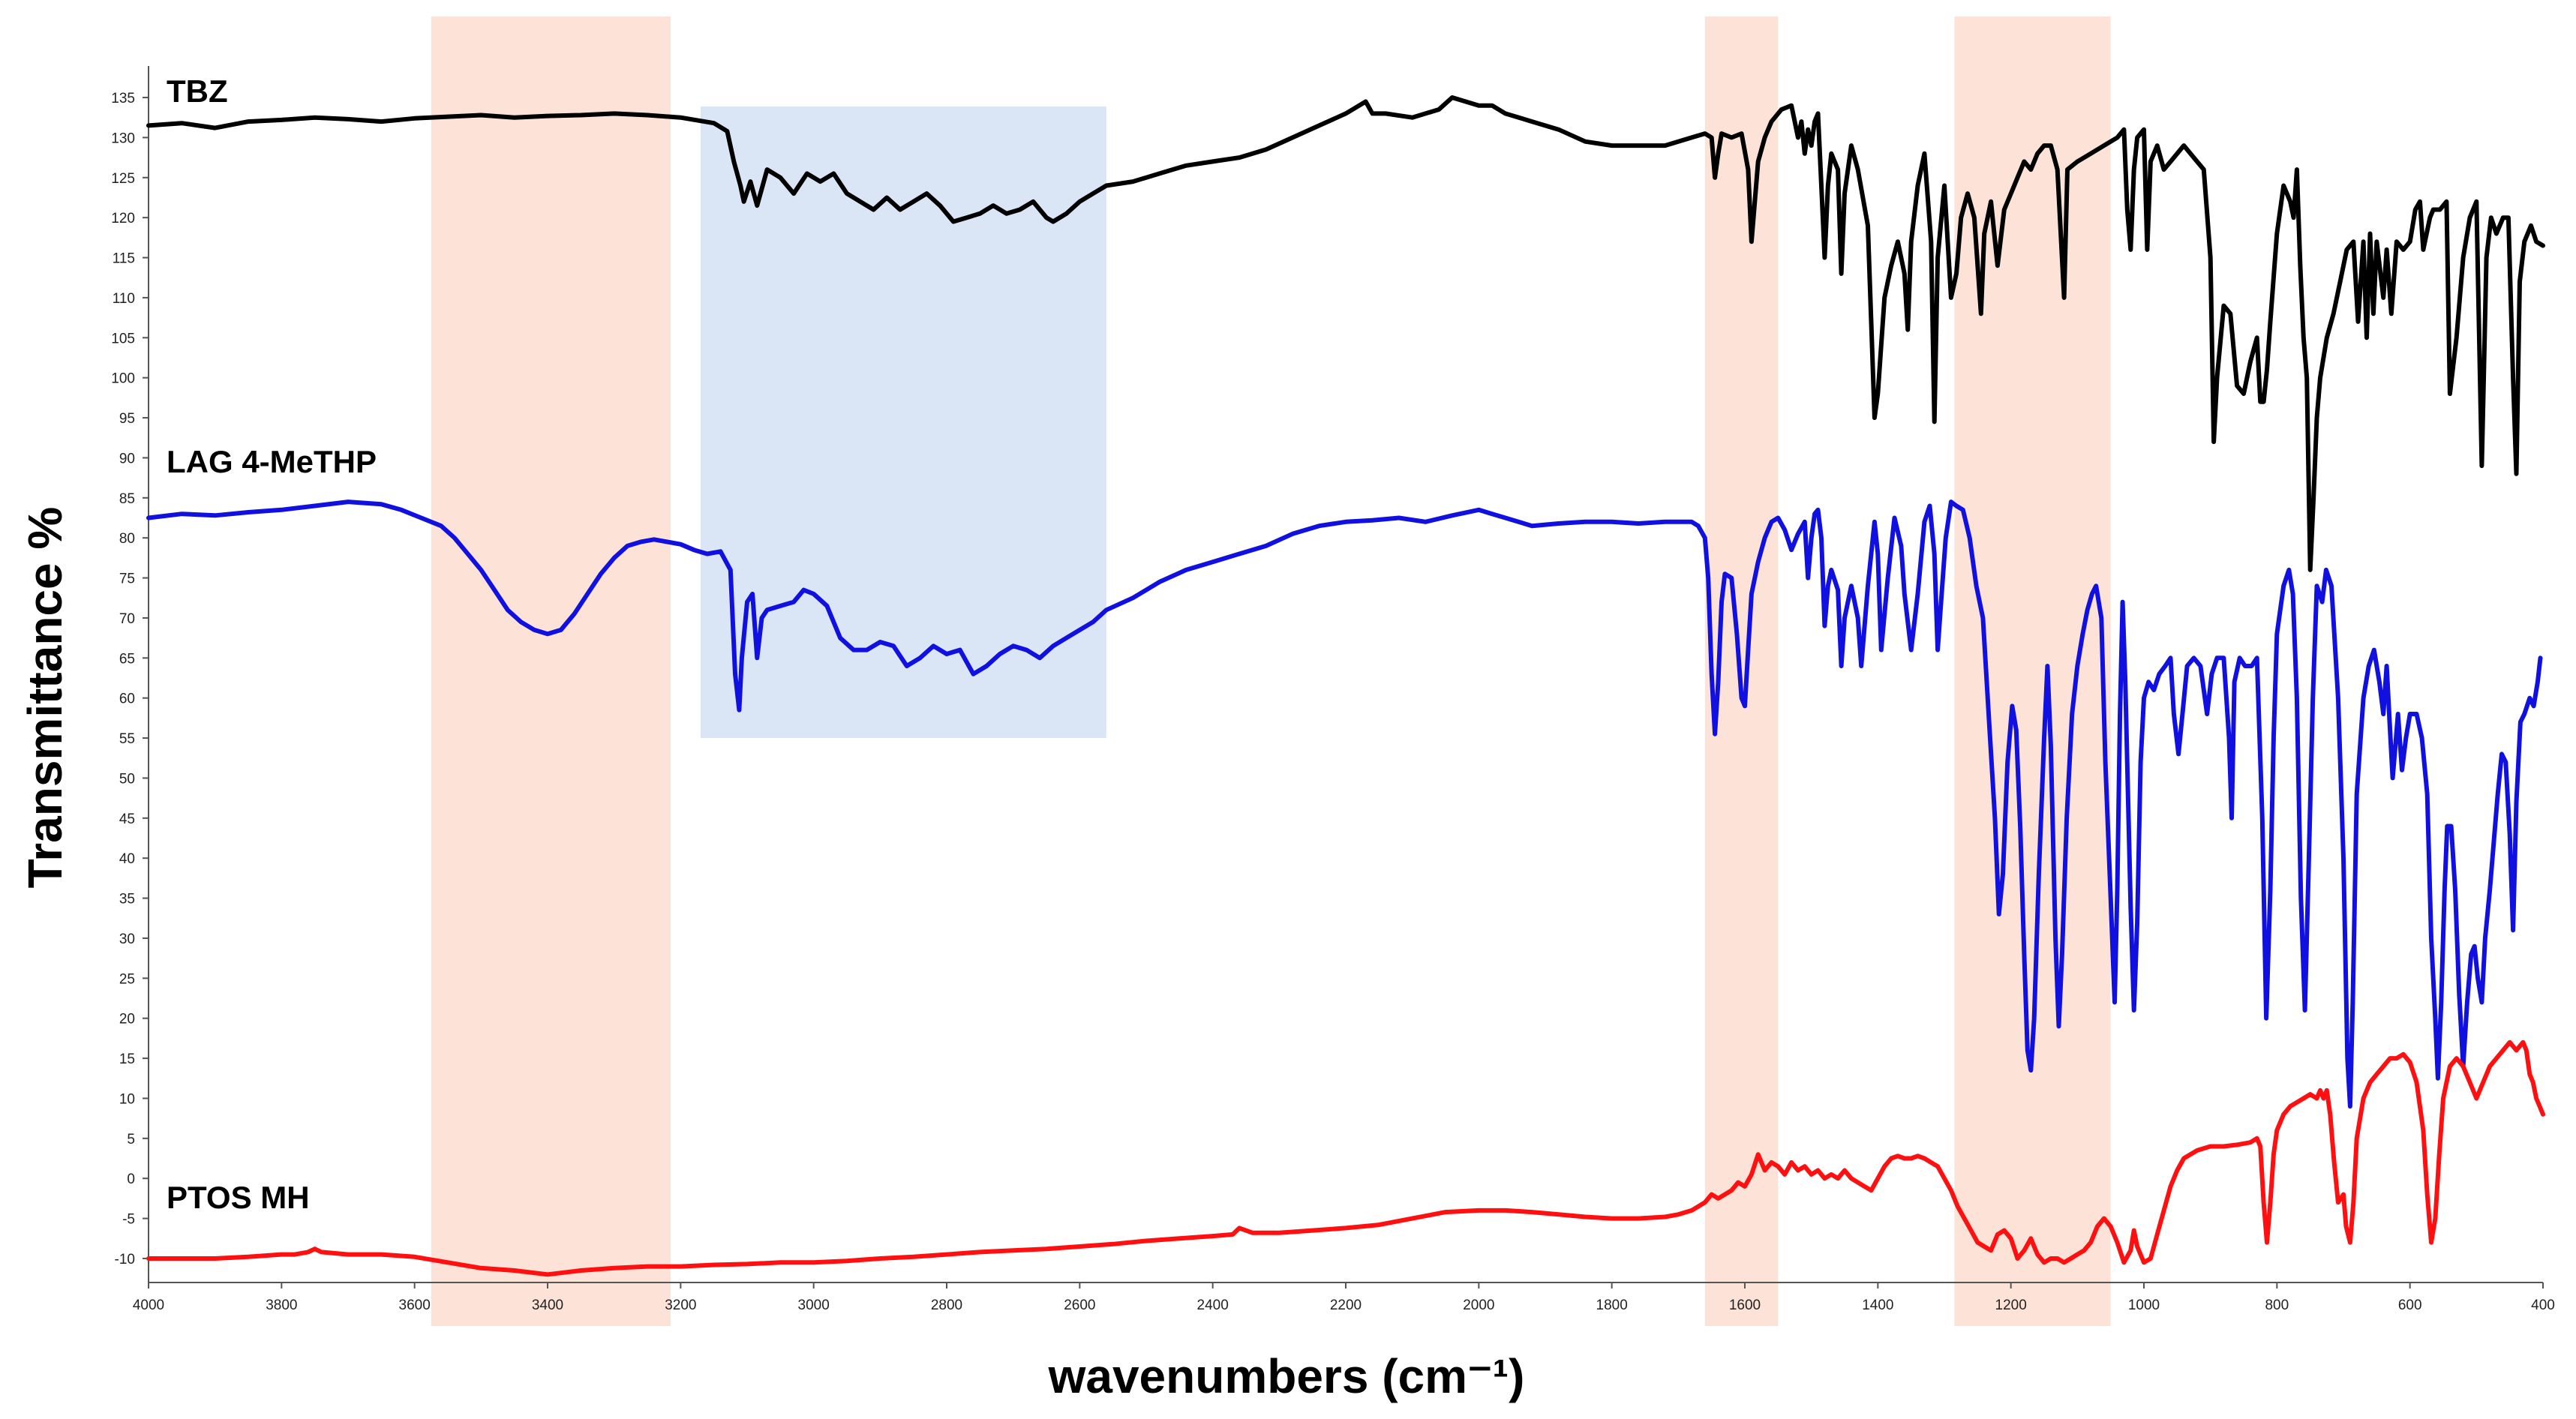 The height and width of the screenshot is (1419, 2576). Describe the element at coordinates (123, 218) in the screenshot. I see `y-tick-label: 120` at that location.